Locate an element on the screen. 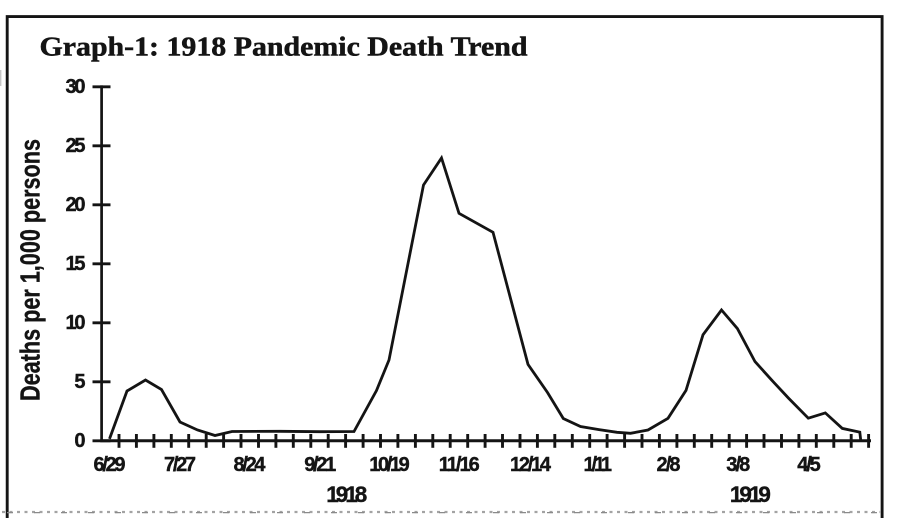 This screenshot has height=518, width=917. svg-text:Graph-1: 1918 Pandemic Death T: Graph-1: 1918 Pandemic Death Trend is located at coordinates (284, 47).